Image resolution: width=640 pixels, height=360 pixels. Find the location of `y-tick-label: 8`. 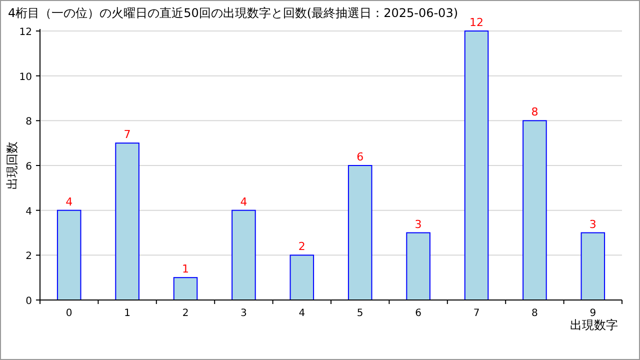

y-tick-label: 8 is located at coordinates (29, 122).